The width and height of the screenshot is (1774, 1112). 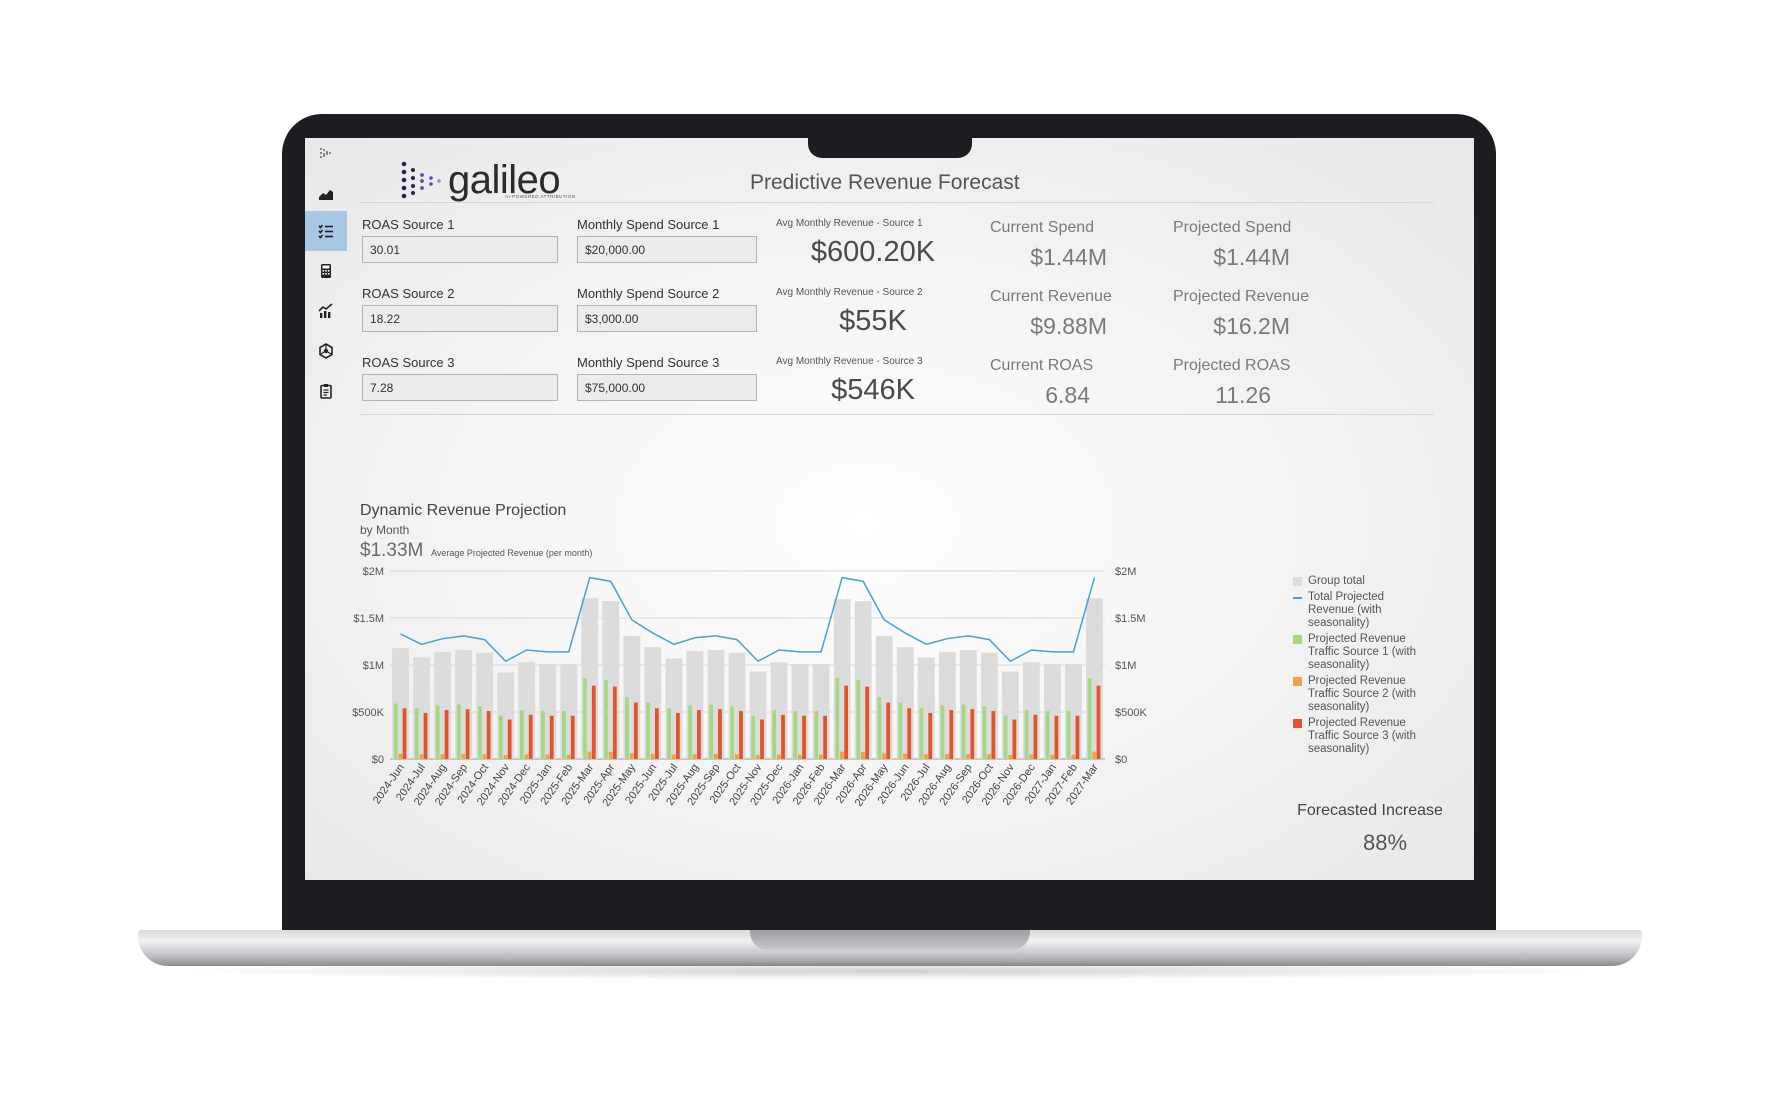 I want to click on y-tick-label-right: $500K, so click(x=1131, y=713).